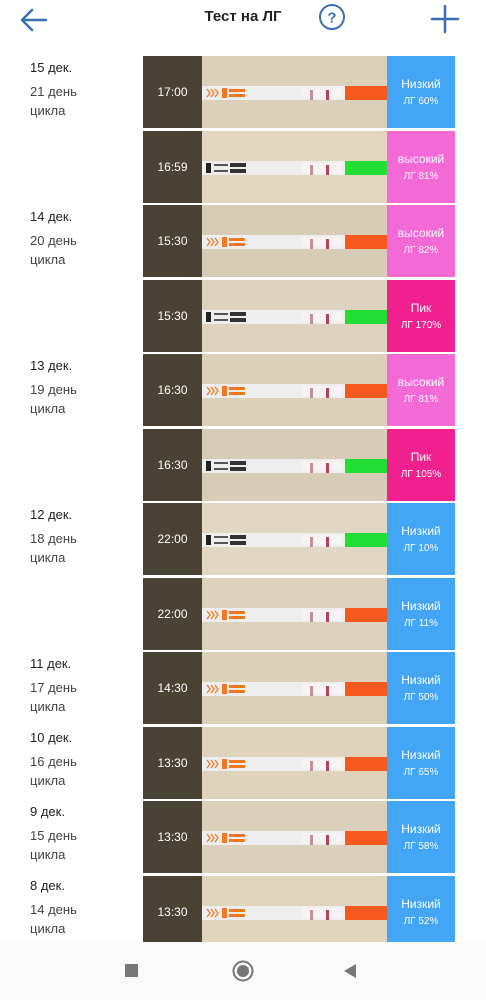  I want to click on triangle-back-icon, so click(350, 971).